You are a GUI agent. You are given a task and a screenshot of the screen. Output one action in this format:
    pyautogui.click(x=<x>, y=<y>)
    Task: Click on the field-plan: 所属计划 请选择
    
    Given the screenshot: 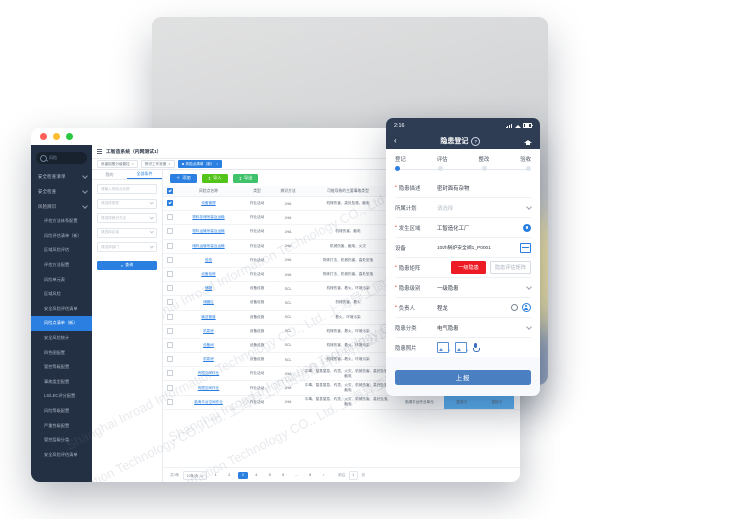 What is the action you would take?
    pyautogui.click(x=463, y=208)
    